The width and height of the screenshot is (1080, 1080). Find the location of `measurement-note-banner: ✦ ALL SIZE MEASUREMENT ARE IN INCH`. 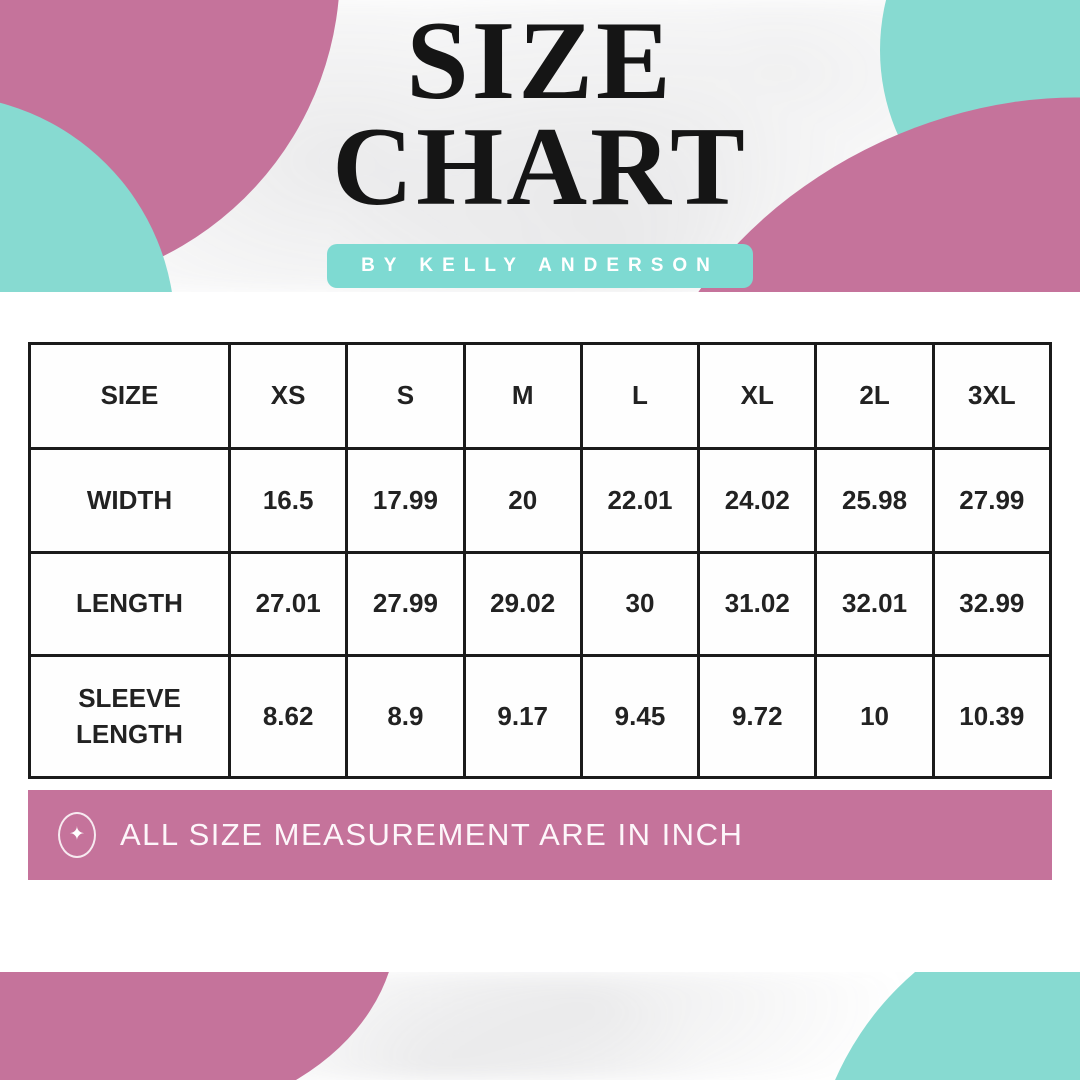

measurement-note-banner: ✦ ALL SIZE MEASUREMENT ARE IN INCH is located at coordinates (540, 835).